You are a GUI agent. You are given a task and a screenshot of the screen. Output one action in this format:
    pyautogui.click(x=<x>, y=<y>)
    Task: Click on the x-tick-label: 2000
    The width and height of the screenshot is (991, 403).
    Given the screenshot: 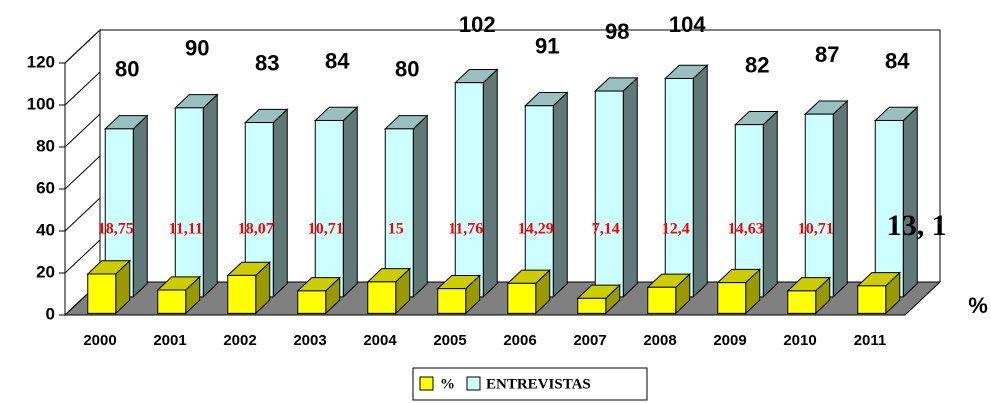 What is the action you would take?
    pyautogui.click(x=99, y=340)
    